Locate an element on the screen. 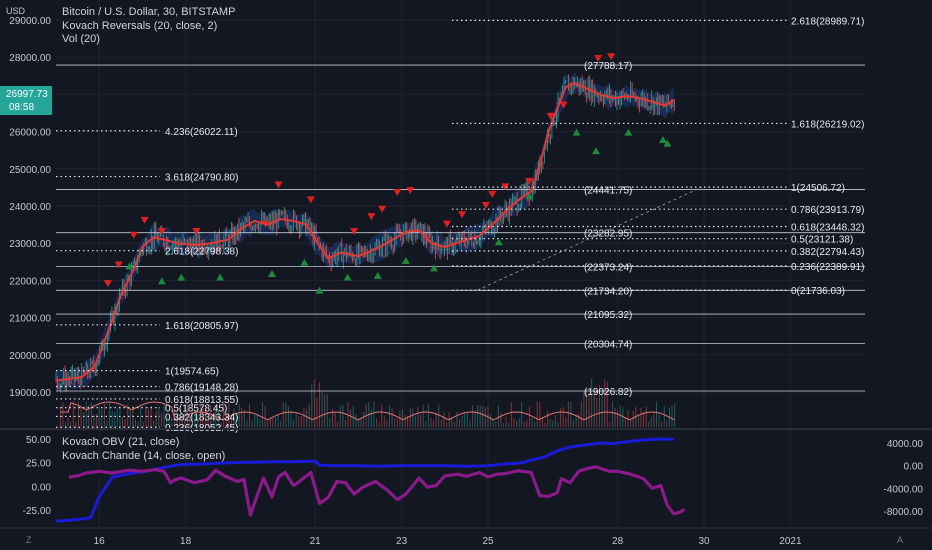  time-tick-label: 23 is located at coordinates (402, 541).